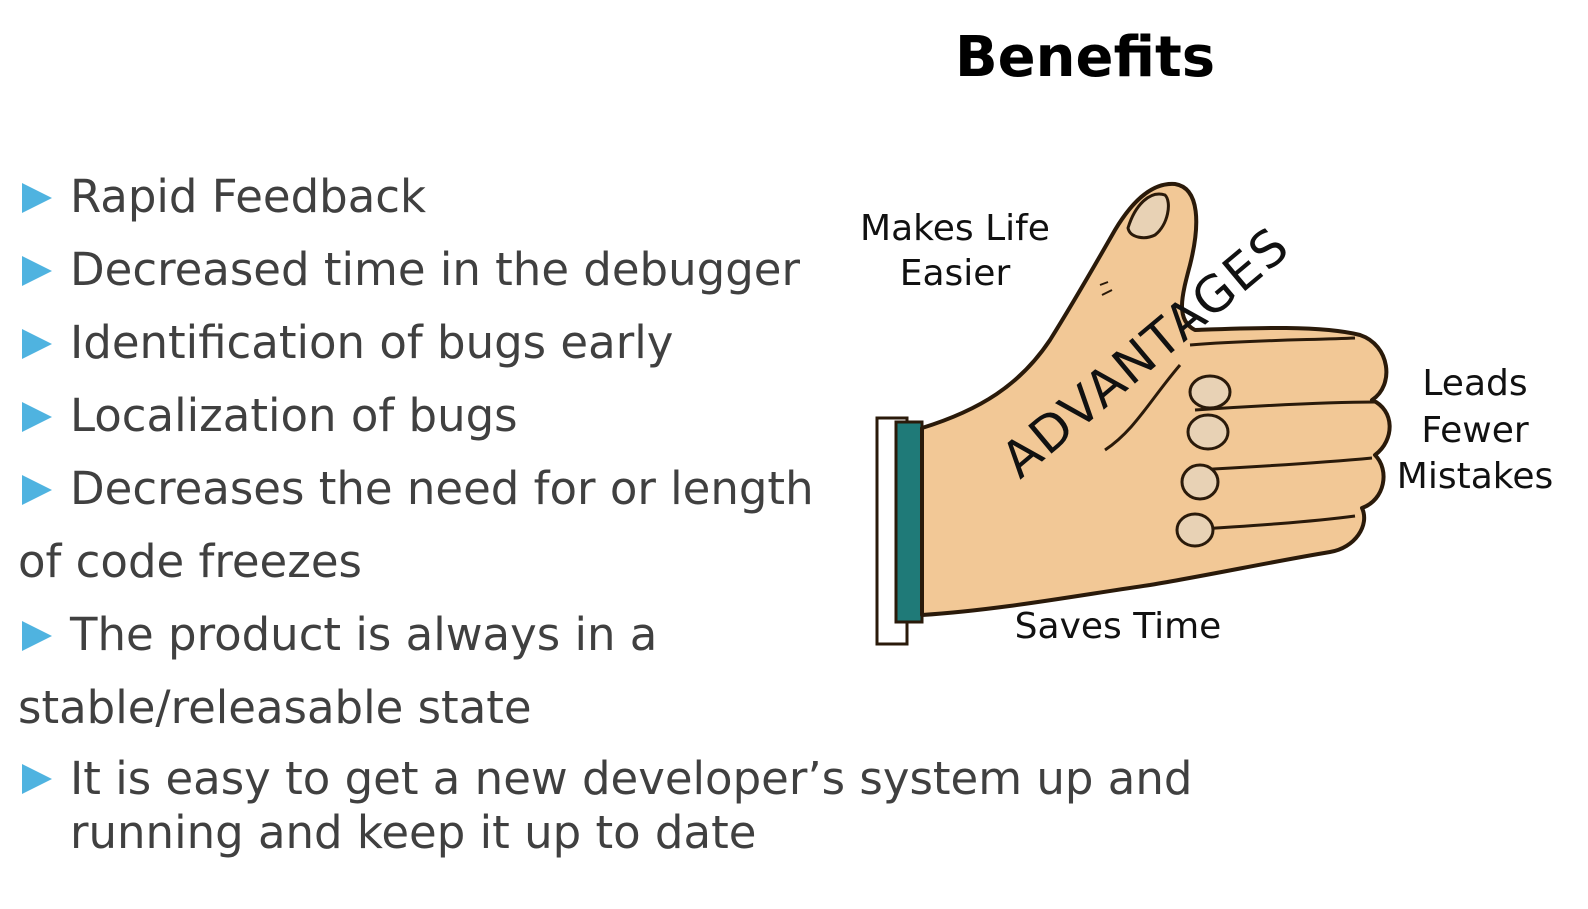 Image resolution: width=1588 pixels, height=909 pixels. Describe the element at coordinates (955, 228) in the screenshot. I see `label-makes-life-easier-line1: Makes Life` at that location.